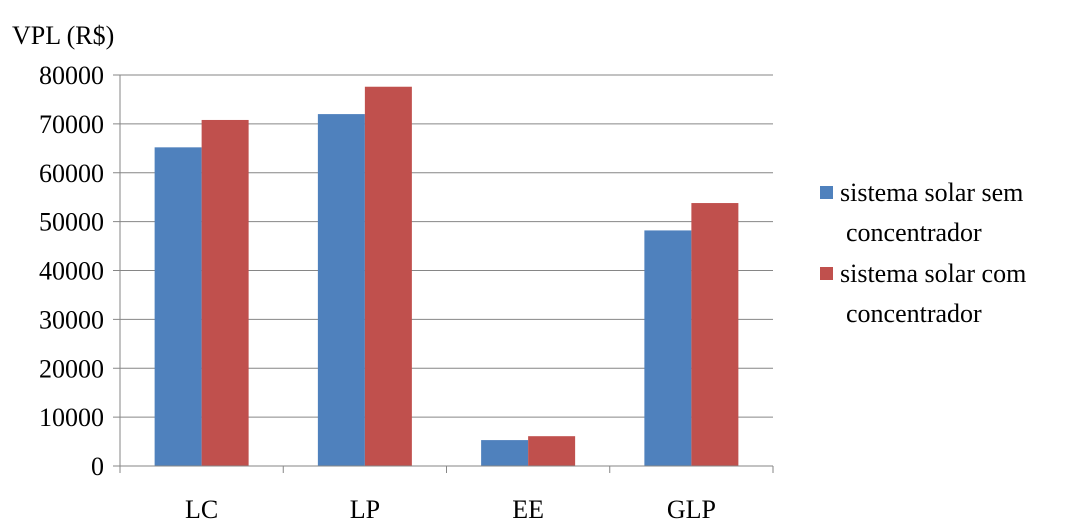 This screenshot has width=1079, height=524. Describe the element at coordinates (63, 35) in the screenshot. I see `y-axis-label: VPL (R$)` at that location.